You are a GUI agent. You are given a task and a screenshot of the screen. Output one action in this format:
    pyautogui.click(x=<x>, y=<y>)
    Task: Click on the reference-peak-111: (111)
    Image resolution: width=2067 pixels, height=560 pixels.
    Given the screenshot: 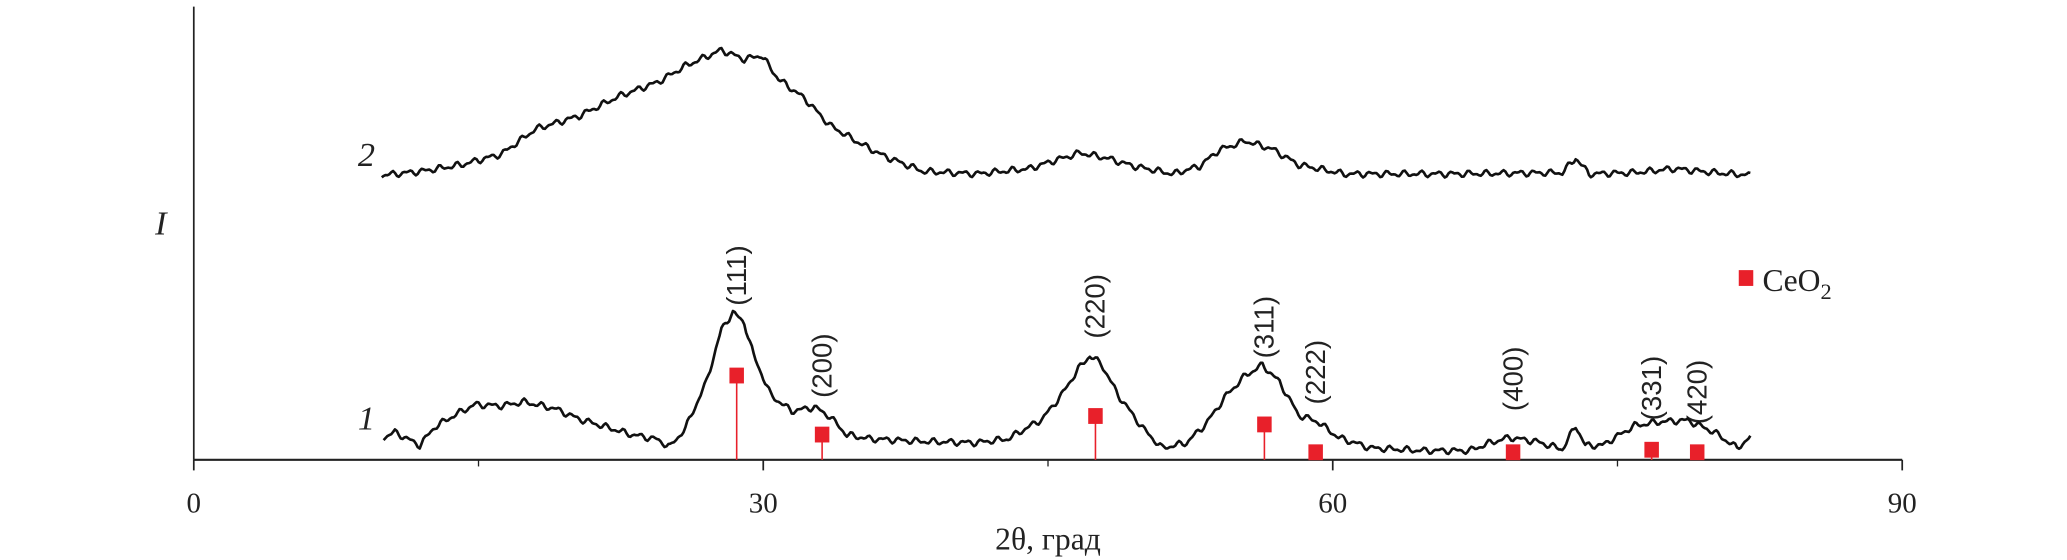 What is the action you would take?
    pyautogui.click(x=736, y=352)
    